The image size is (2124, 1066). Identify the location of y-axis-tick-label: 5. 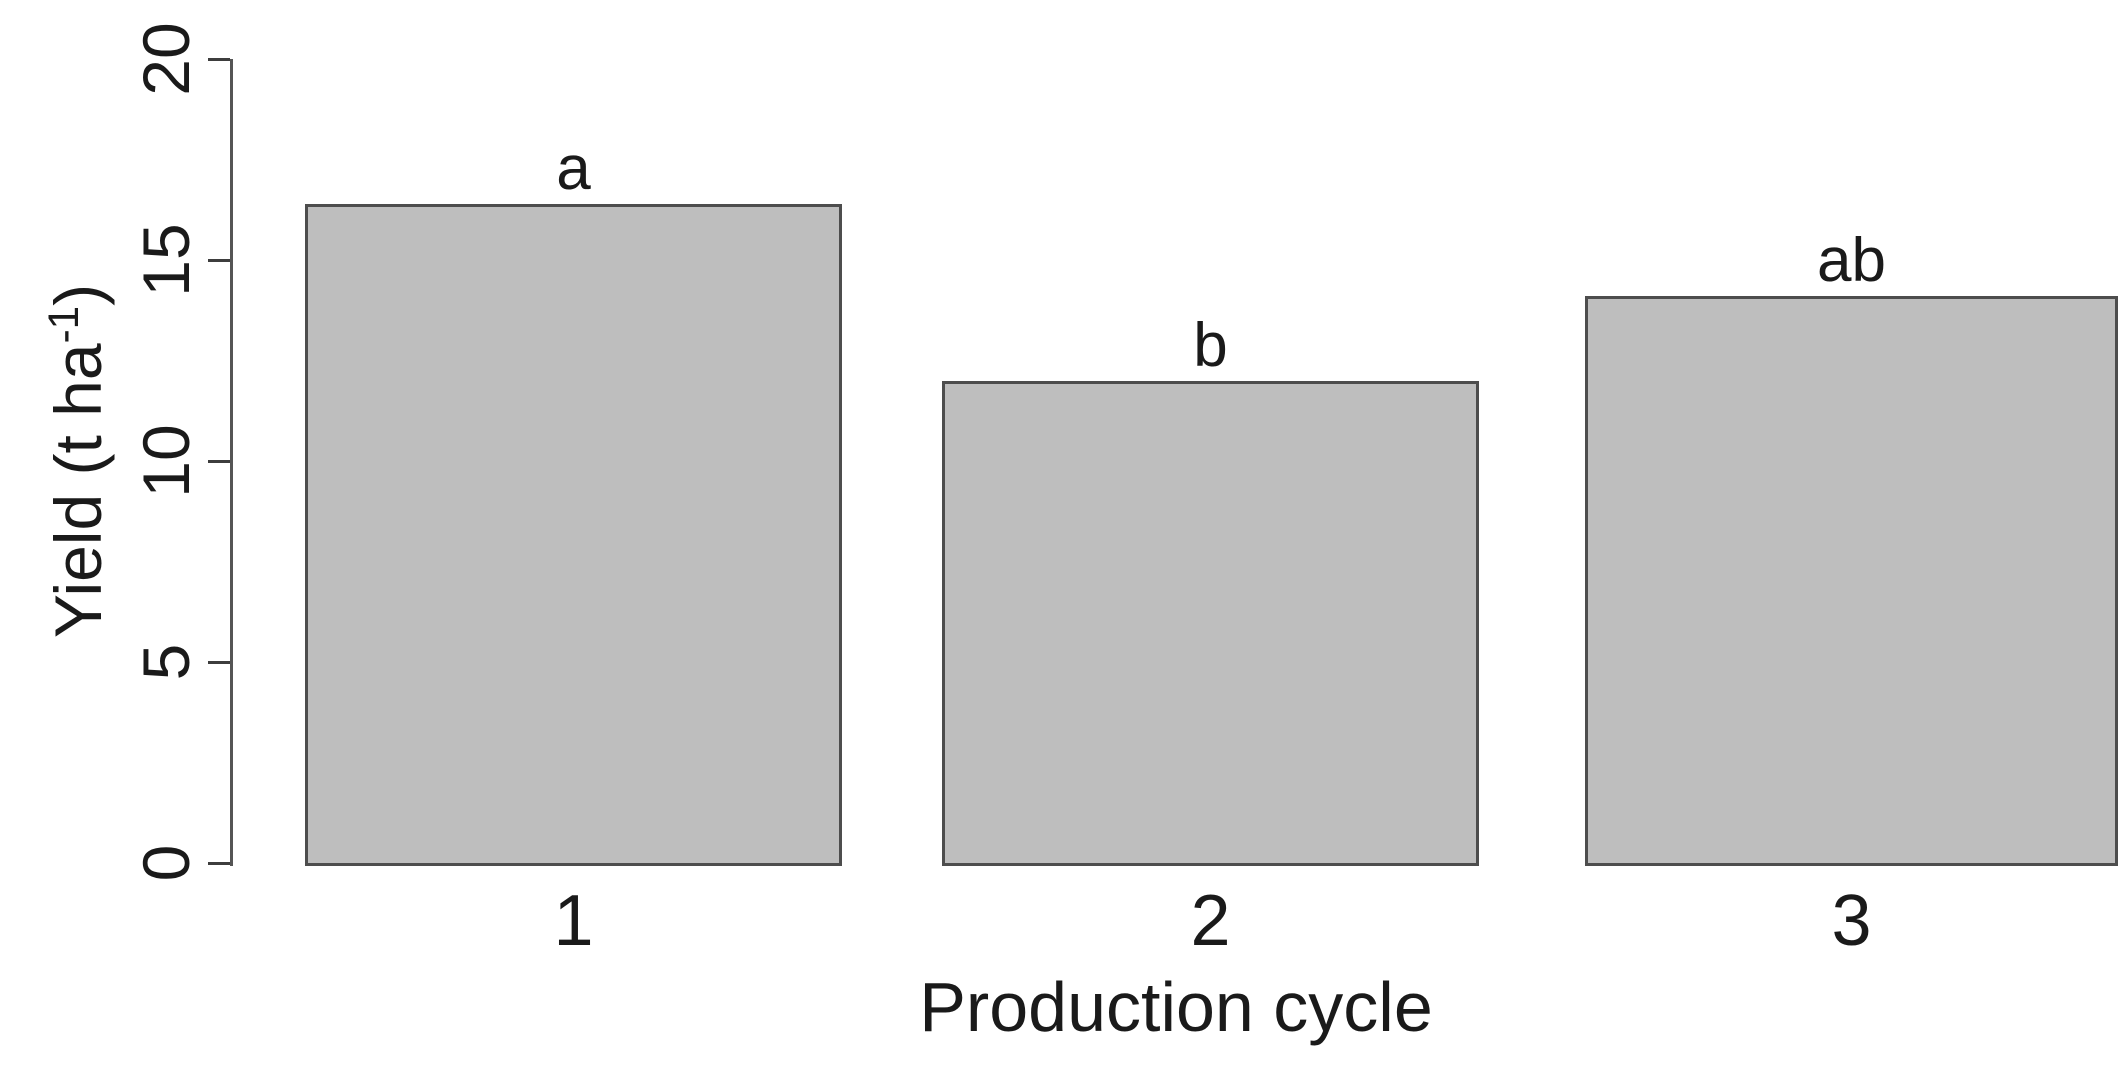
(166, 662).